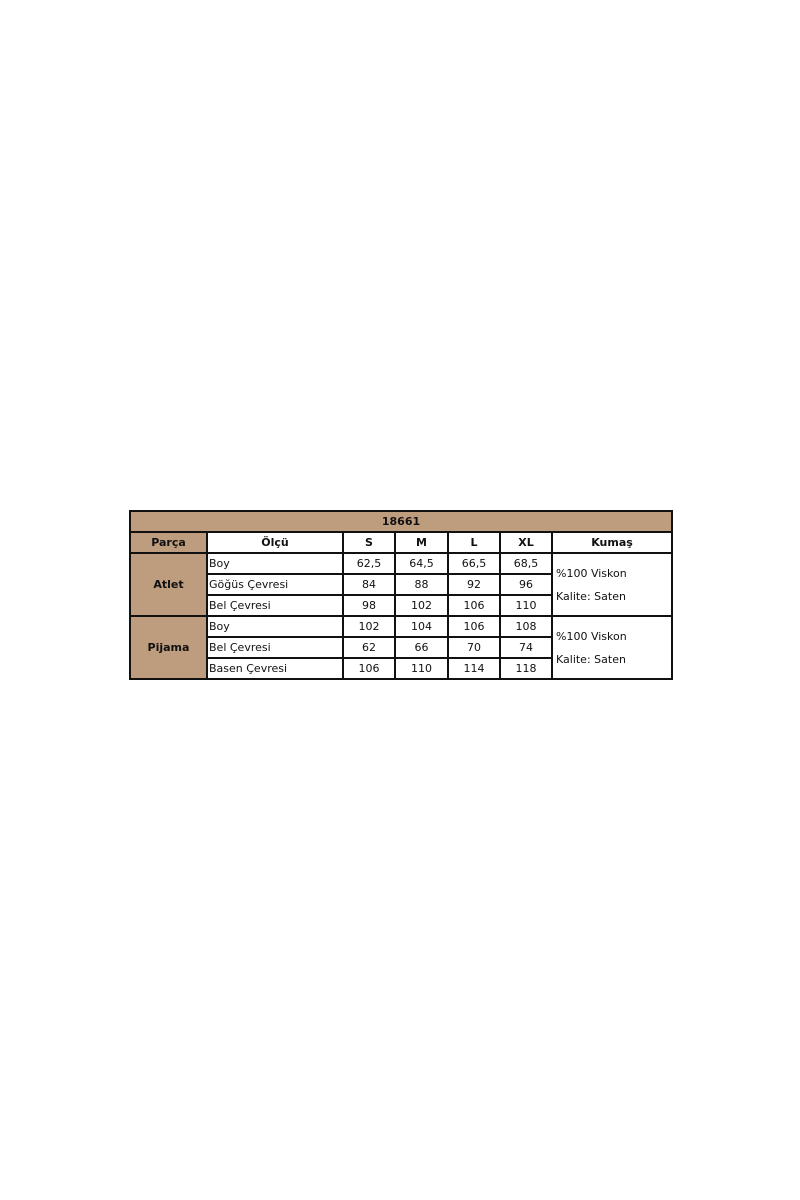 The width and height of the screenshot is (800, 1200). Describe the element at coordinates (421, 563) in the screenshot. I see `value-m: 64,5` at that location.